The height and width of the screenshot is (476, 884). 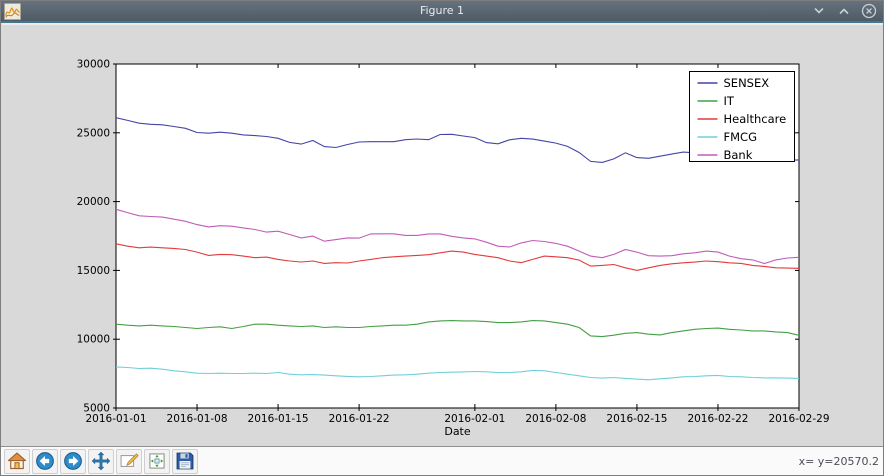 What do you see at coordinates (442, 460) in the screenshot?
I see `navigation-toolbar: x= y=20570.2` at bounding box center [442, 460].